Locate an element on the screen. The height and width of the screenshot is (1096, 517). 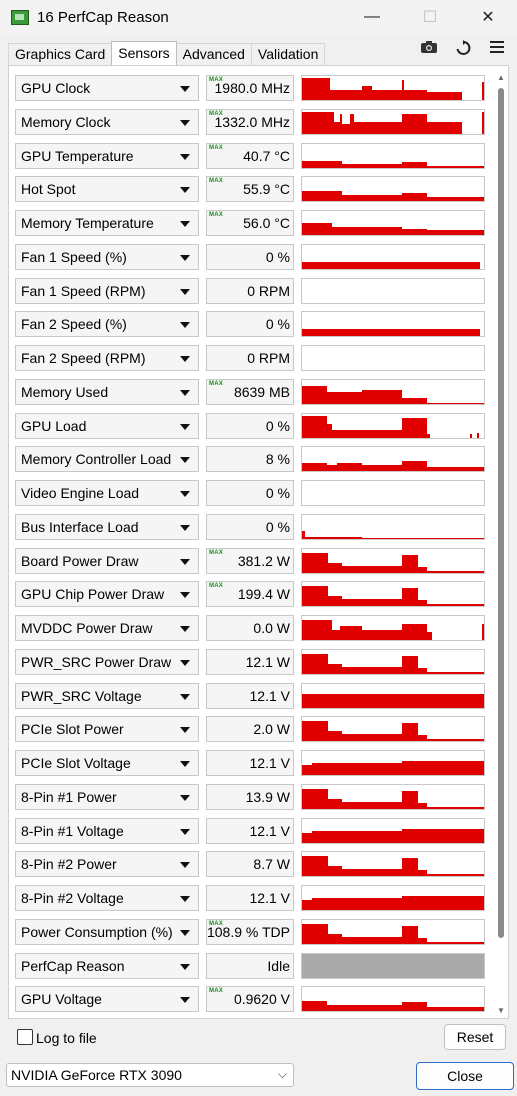
sensor-name: GPU Temperature is located at coordinates (77, 155).